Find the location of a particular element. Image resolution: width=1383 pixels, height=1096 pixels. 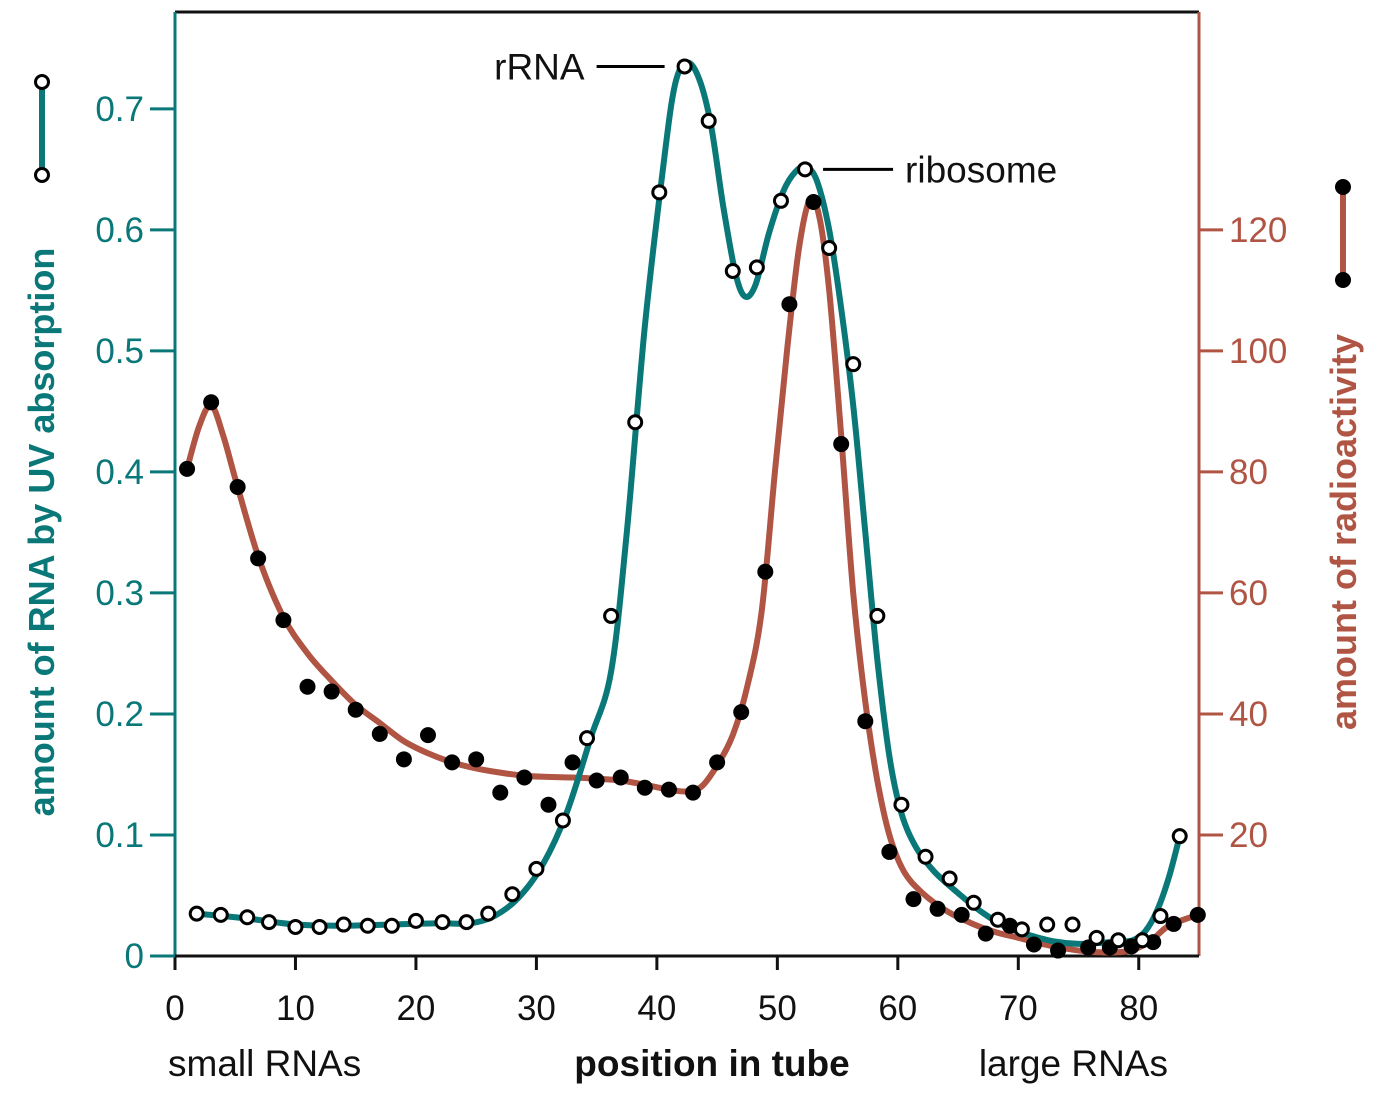

right-tick-label: 100 is located at coordinates (1258, 351).